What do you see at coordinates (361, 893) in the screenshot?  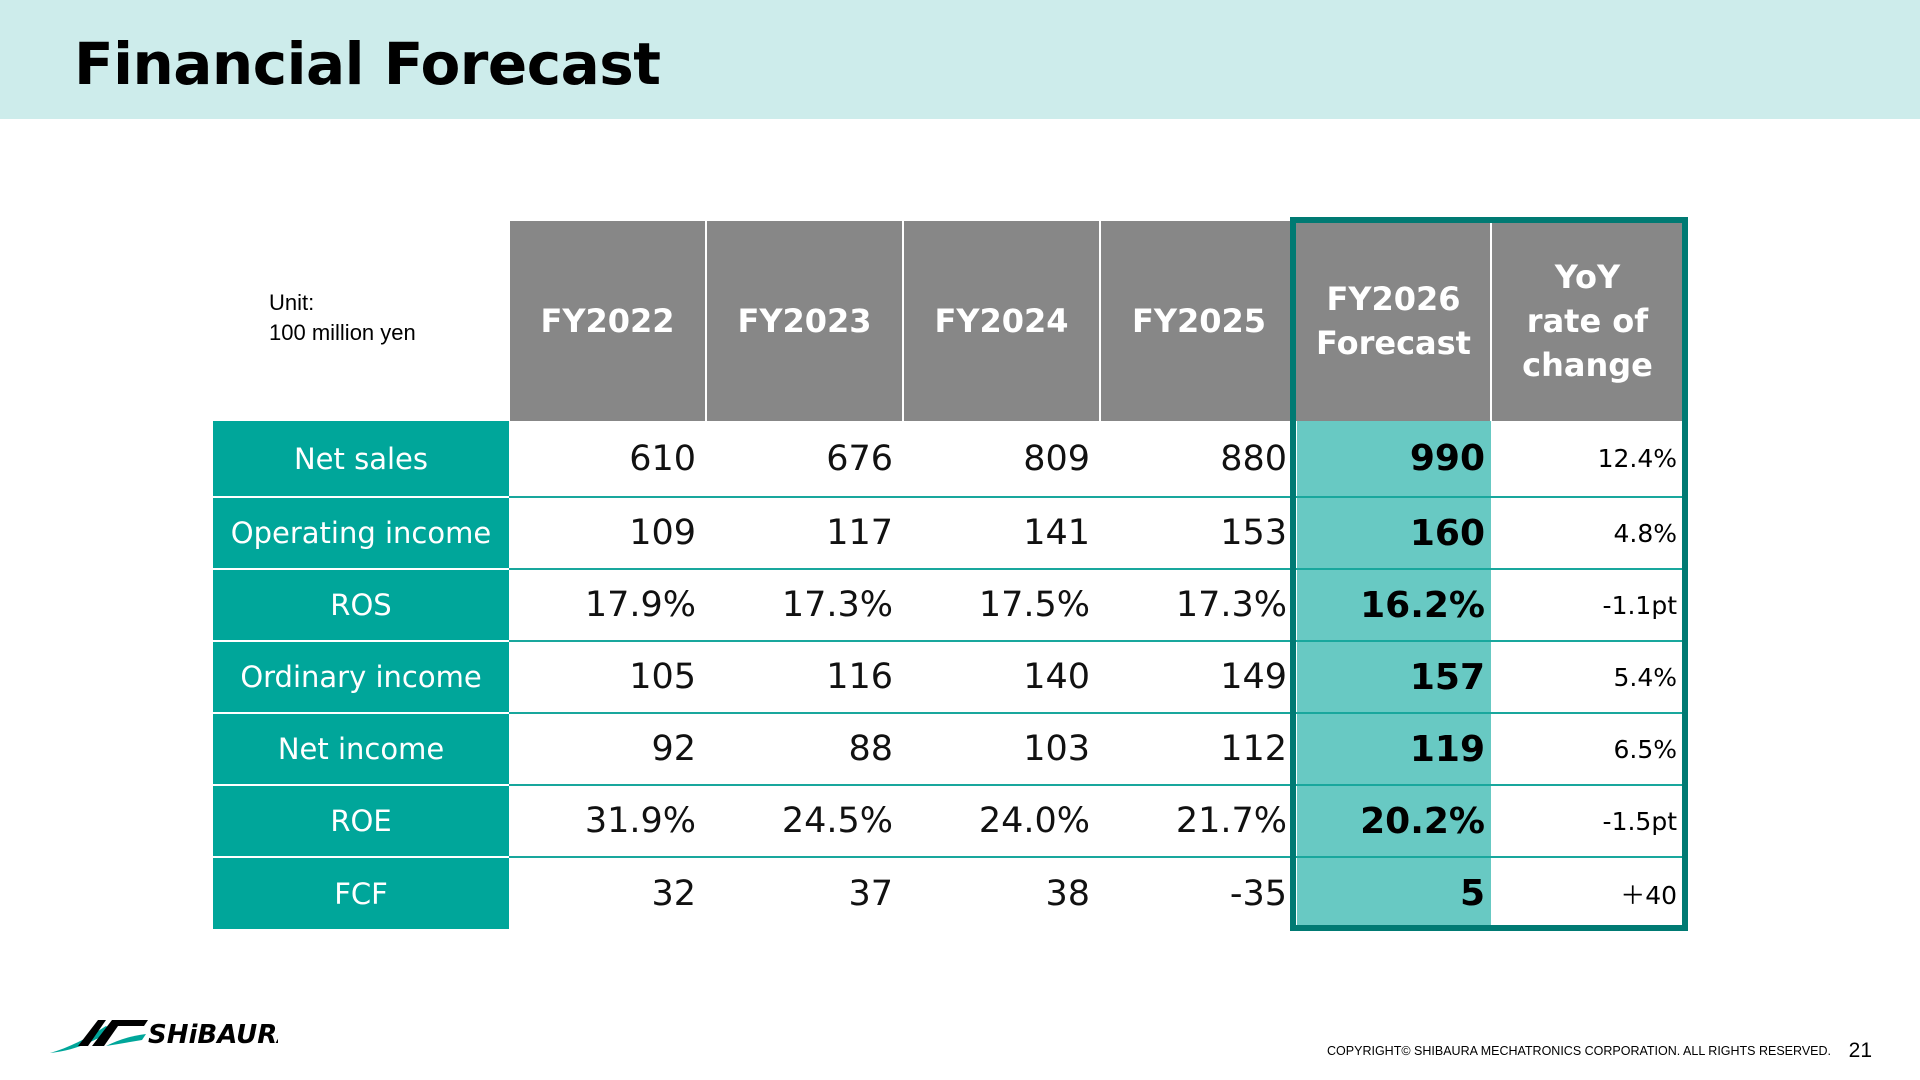 I see `row-label: FCF` at bounding box center [361, 893].